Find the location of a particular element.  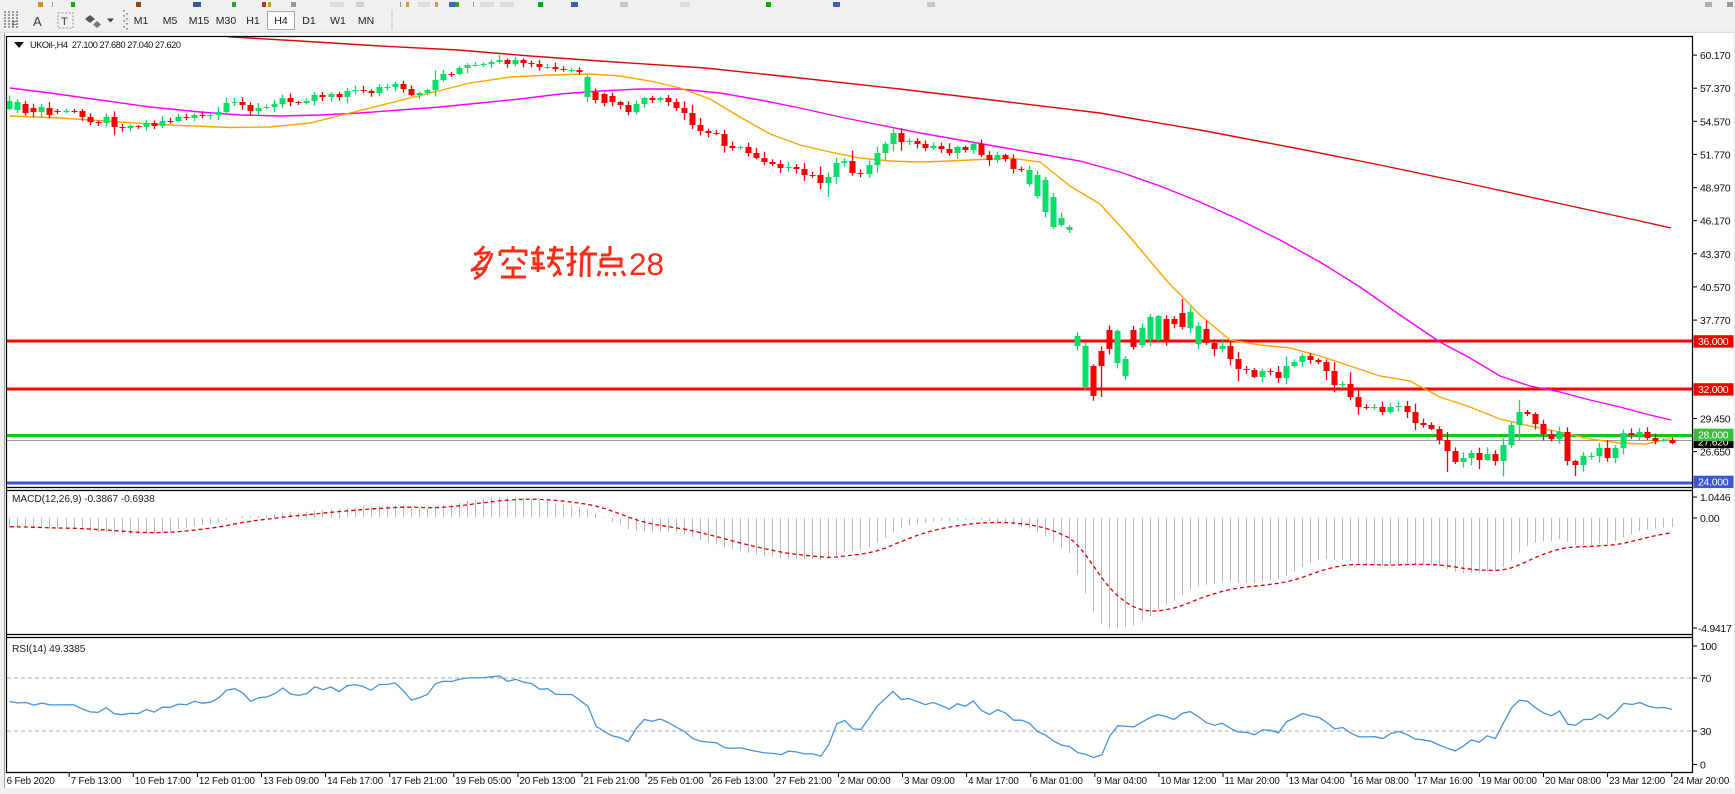

svg-text: 6 Mar 01:00 is located at coordinates (1057, 781).